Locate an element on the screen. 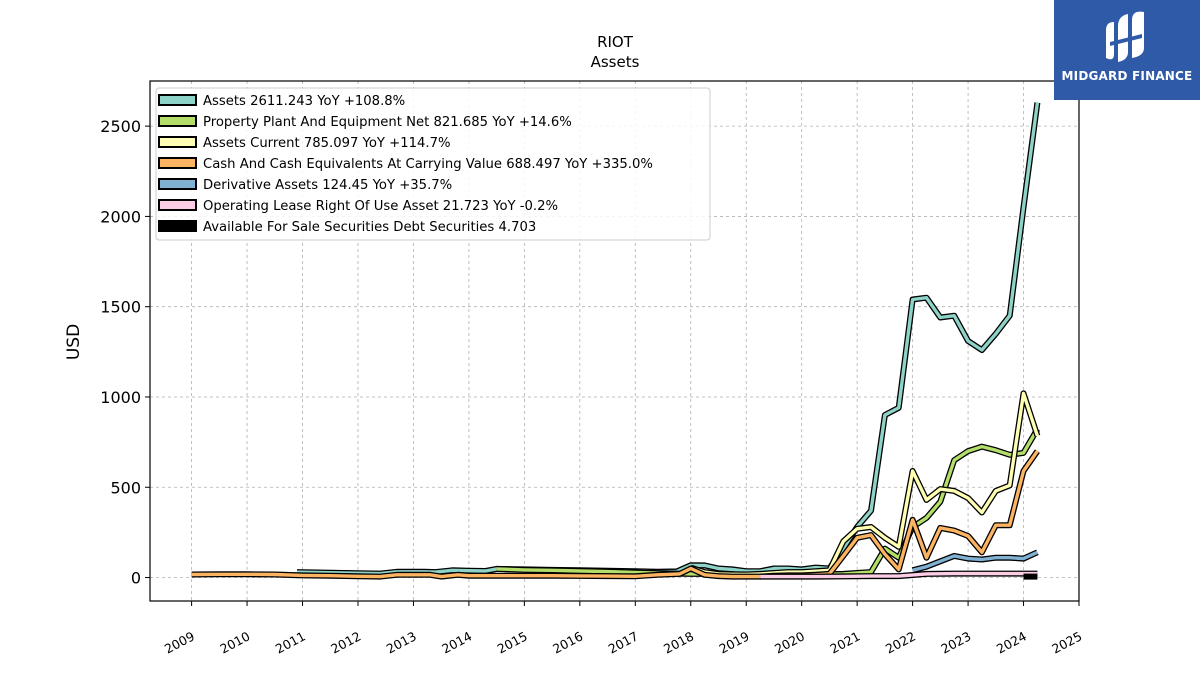  x-tick-label: 2009 is located at coordinates (179, 642).